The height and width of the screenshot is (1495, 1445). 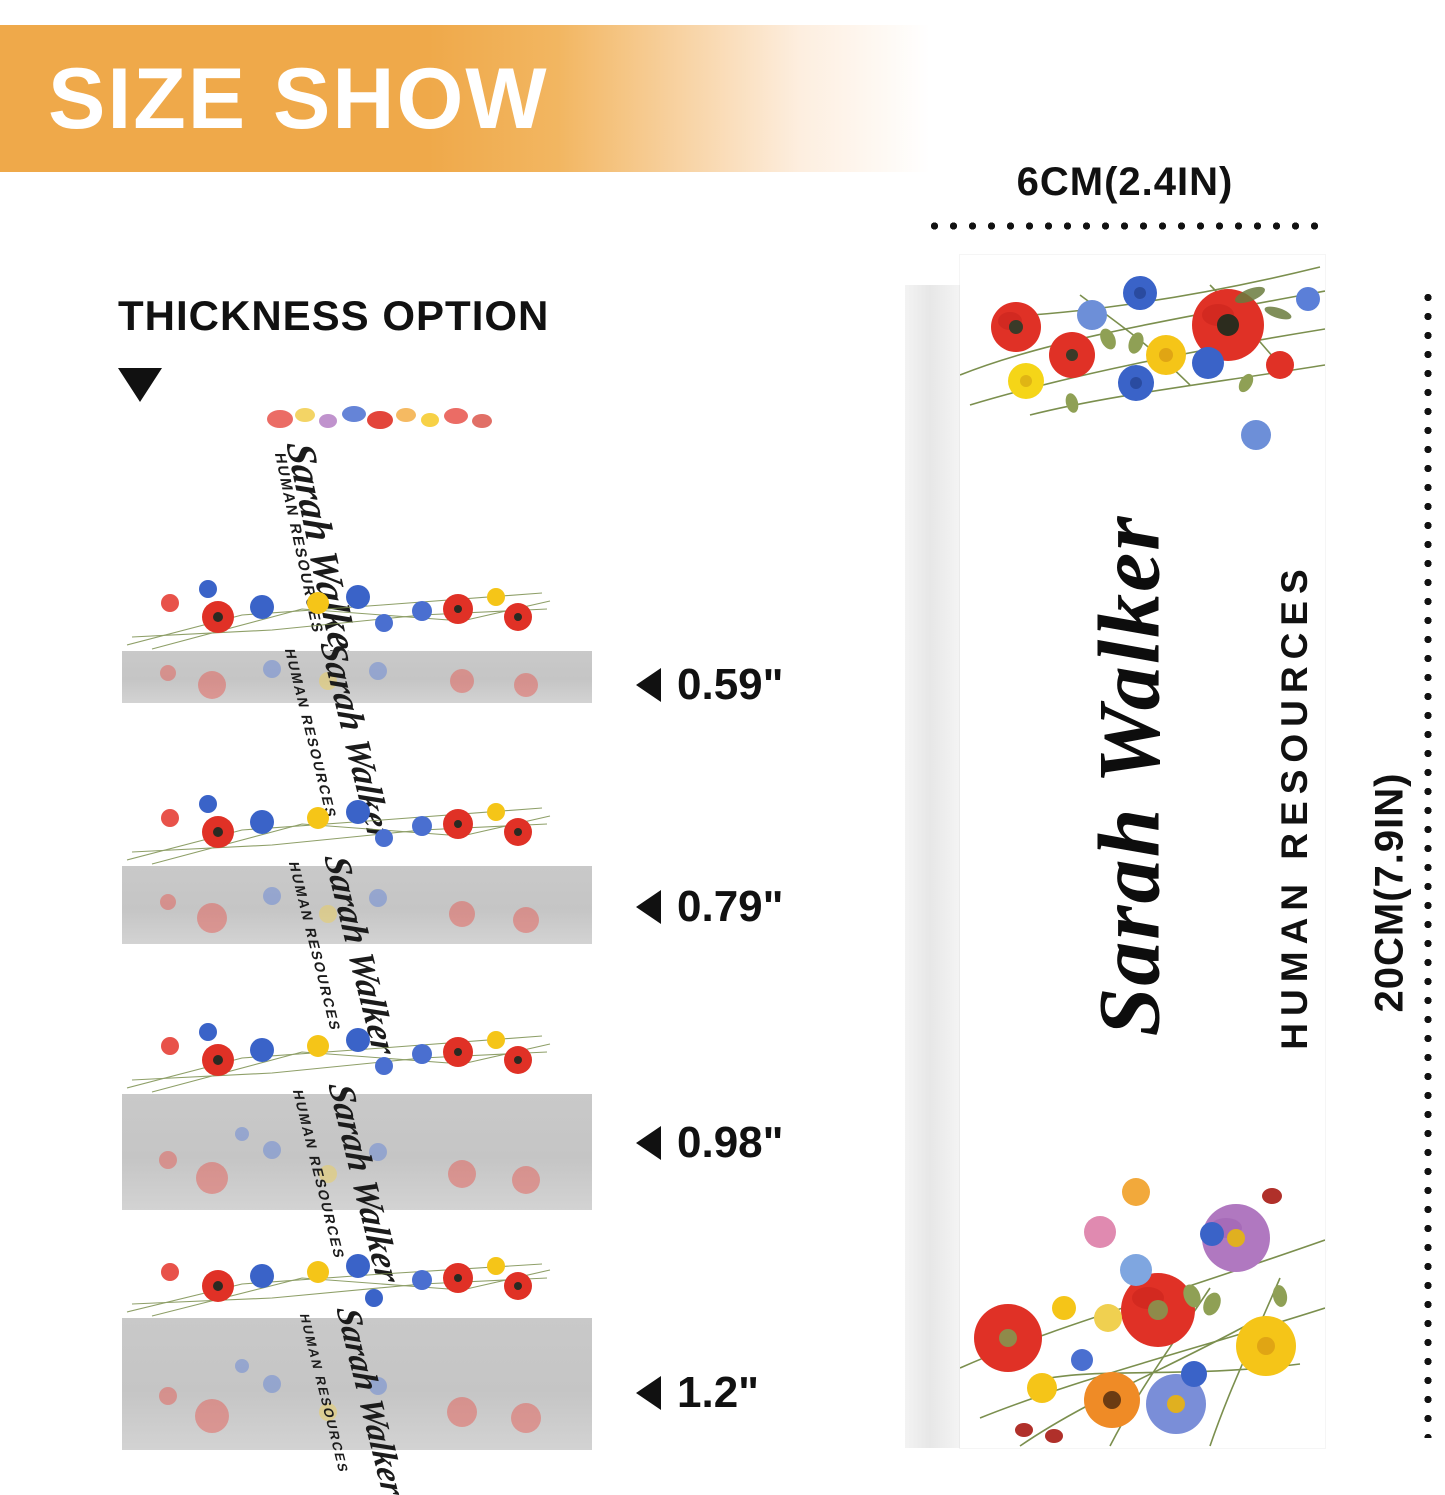 What do you see at coordinates (1294, 806) in the screenshot?
I see `plaque-role-text: HUMAN RESOURCES` at bounding box center [1294, 806].